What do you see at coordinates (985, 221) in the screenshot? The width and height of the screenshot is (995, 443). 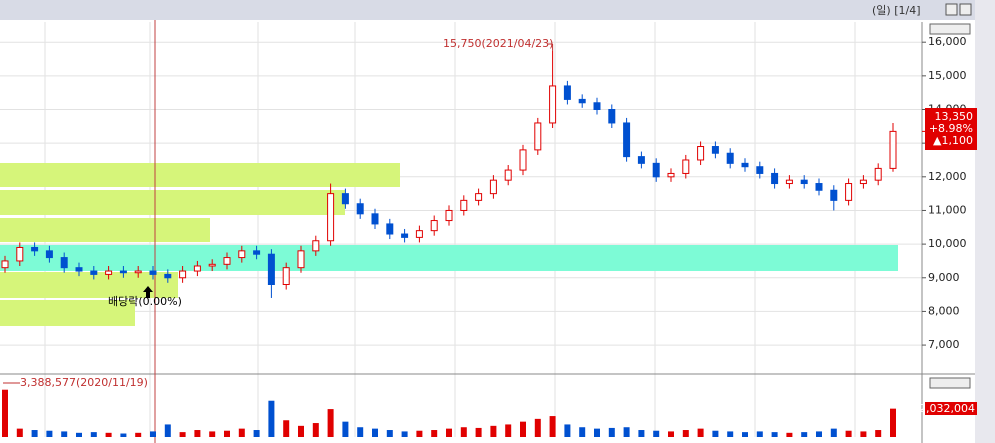 I see `toolbar` at bounding box center [985, 221].